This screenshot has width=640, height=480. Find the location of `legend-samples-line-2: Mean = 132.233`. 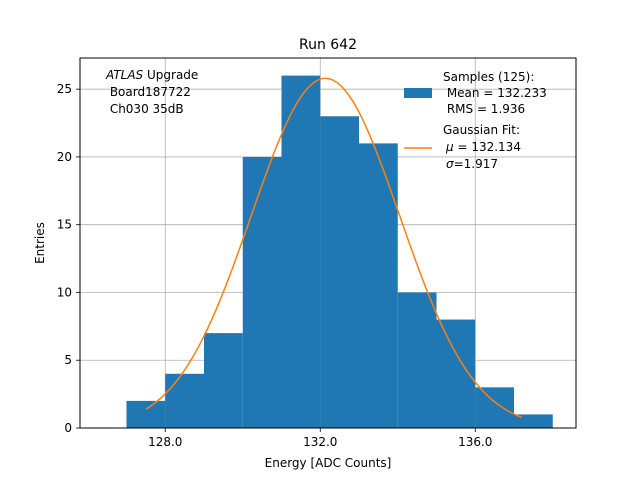

legend-samples-line-2: Mean = 132.233 is located at coordinates (495, 93).